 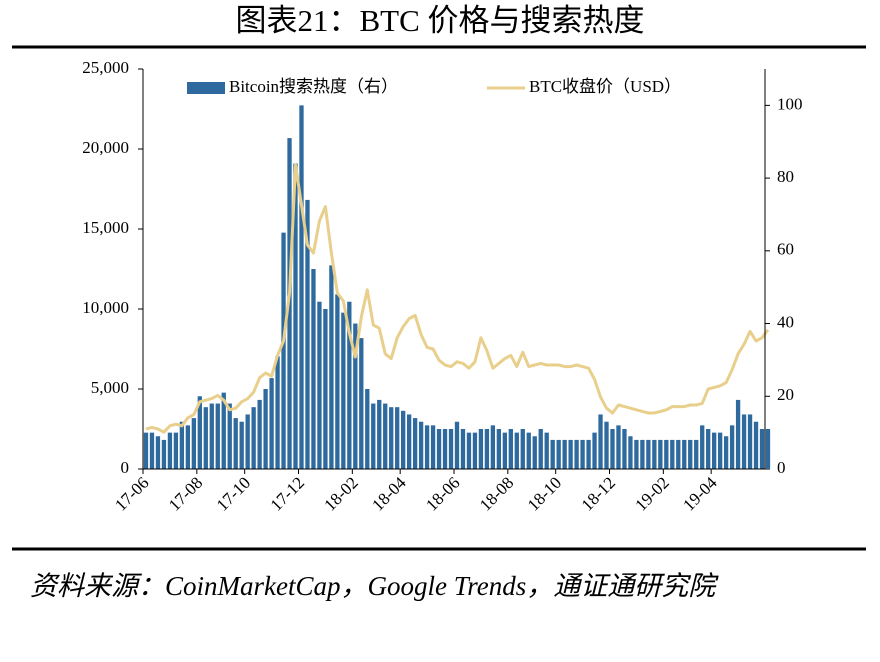 What do you see at coordinates (389, 494) in the screenshot?
I see `x-tick-label: 18-04` at bounding box center [389, 494].